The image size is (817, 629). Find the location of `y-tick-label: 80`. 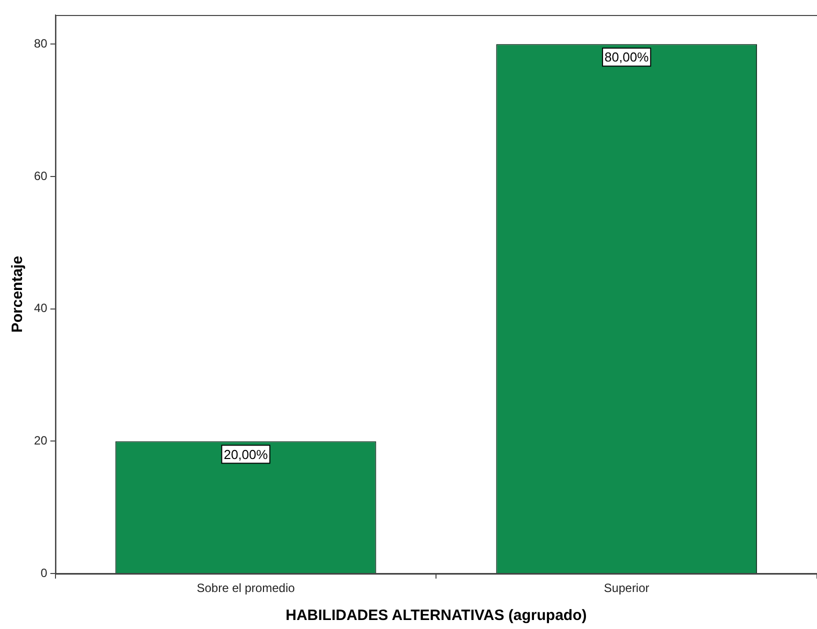

y-tick-label: 80 is located at coordinates (41, 43).